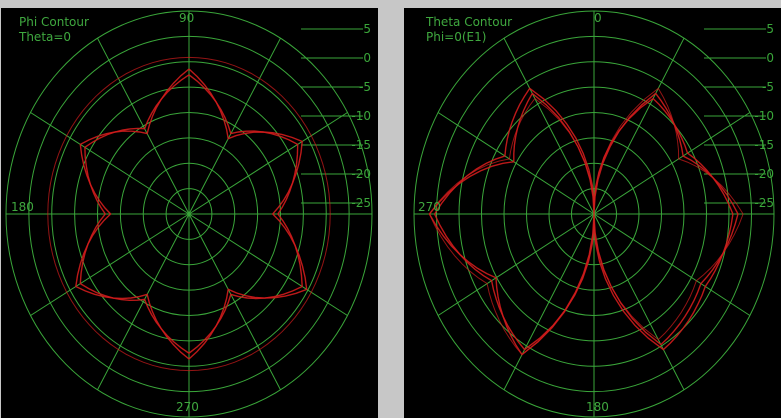 The height and width of the screenshot is (418, 781). Describe the element at coordinates (187, 407) in the screenshot. I see `angle-label-bottom: 270` at that location.